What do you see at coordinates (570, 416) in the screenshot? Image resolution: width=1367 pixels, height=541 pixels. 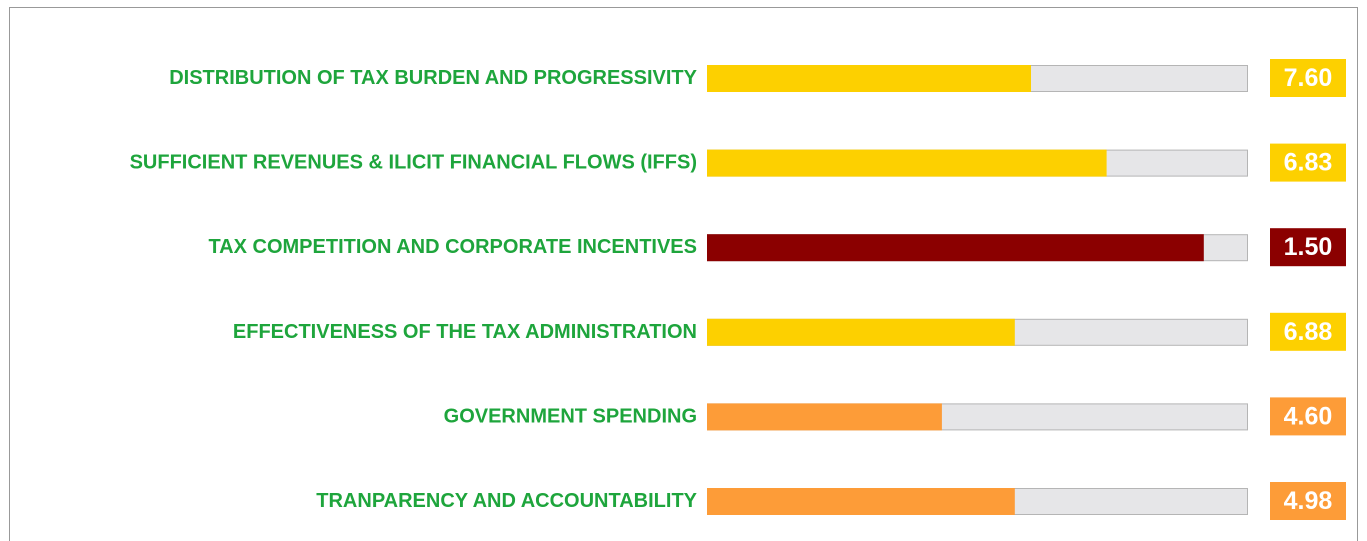 I see `category-label: GOVERNMENT SPENDING` at bounding box center [570, 416].